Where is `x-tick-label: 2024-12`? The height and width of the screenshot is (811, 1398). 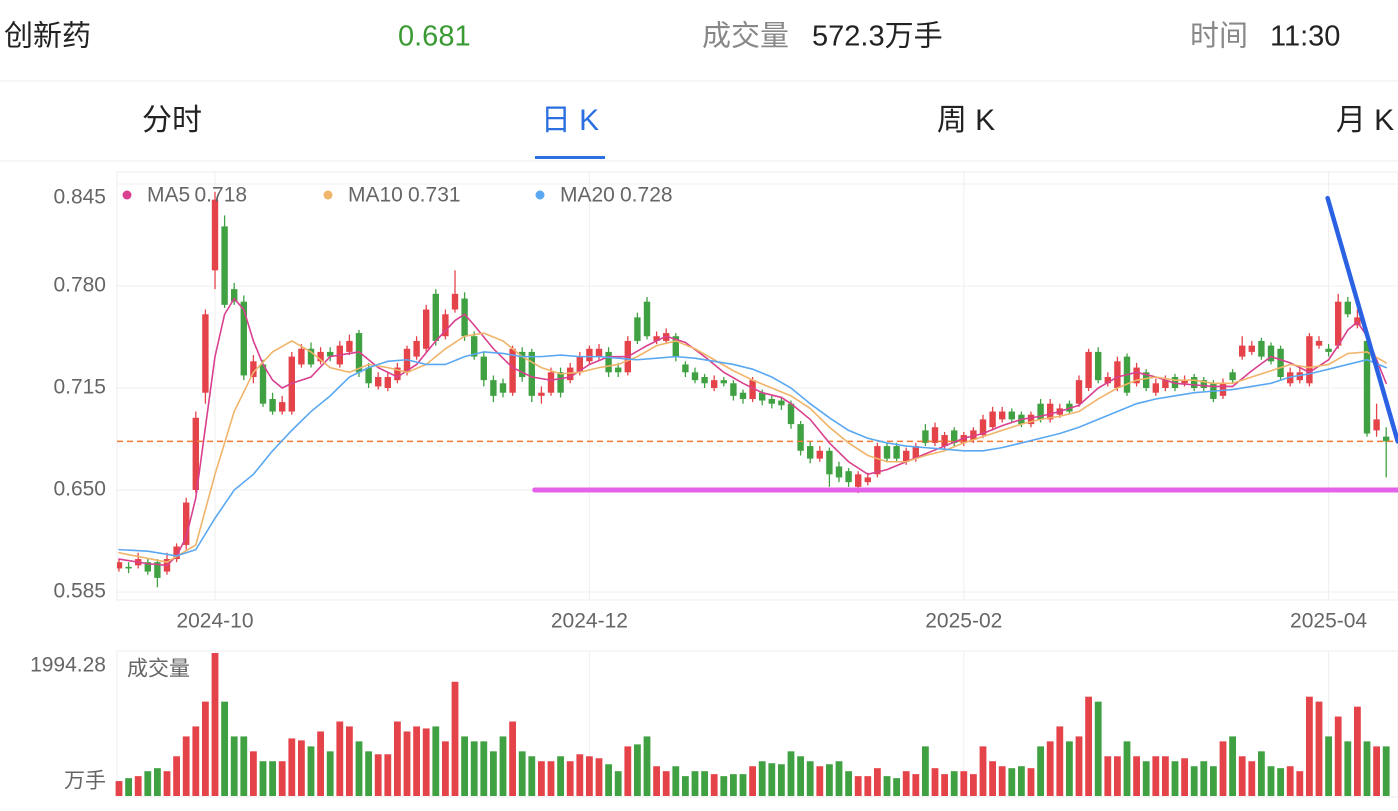 x-tick-label: 2024-12 is located at coordinates (589, 621).